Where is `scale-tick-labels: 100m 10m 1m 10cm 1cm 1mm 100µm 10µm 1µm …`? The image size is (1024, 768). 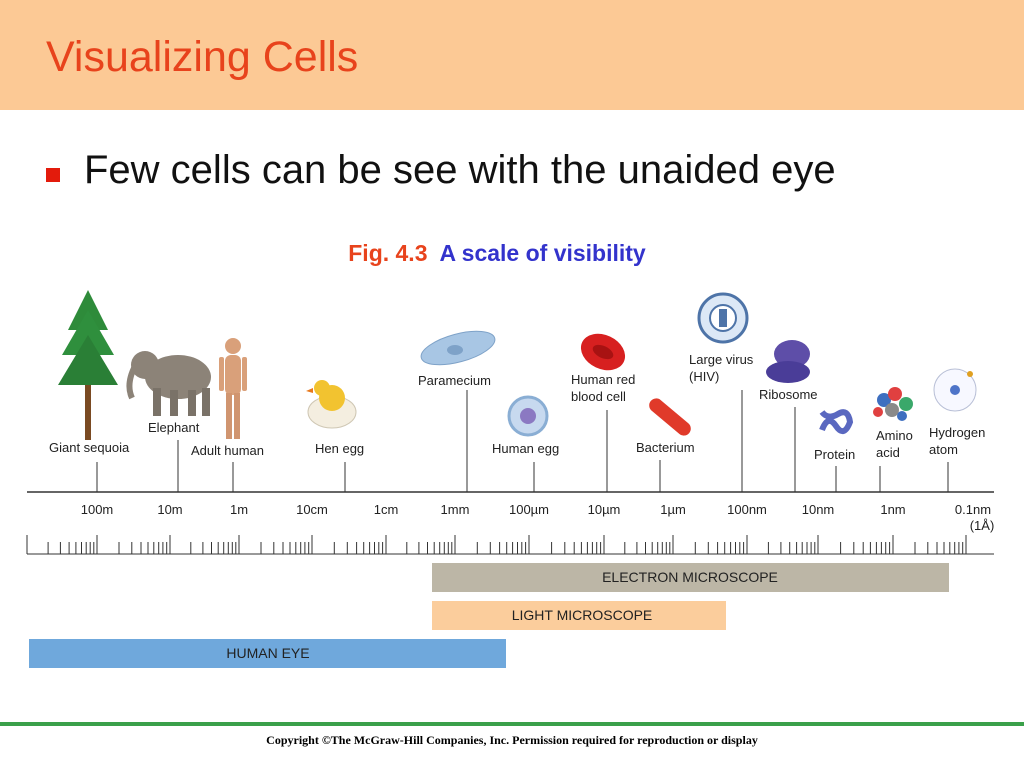
scale-tick-labels: 100m 10m 1m 10cm 1cm 1mm 100µm 10µm 1µm … is located at coordinates (538, 517).